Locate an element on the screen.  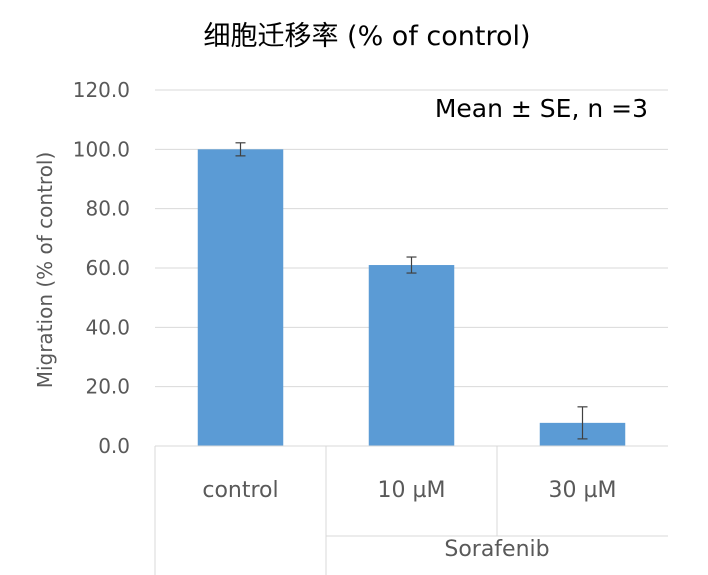
y-tick-label: 20.0 is located at coordinates (107, 387).